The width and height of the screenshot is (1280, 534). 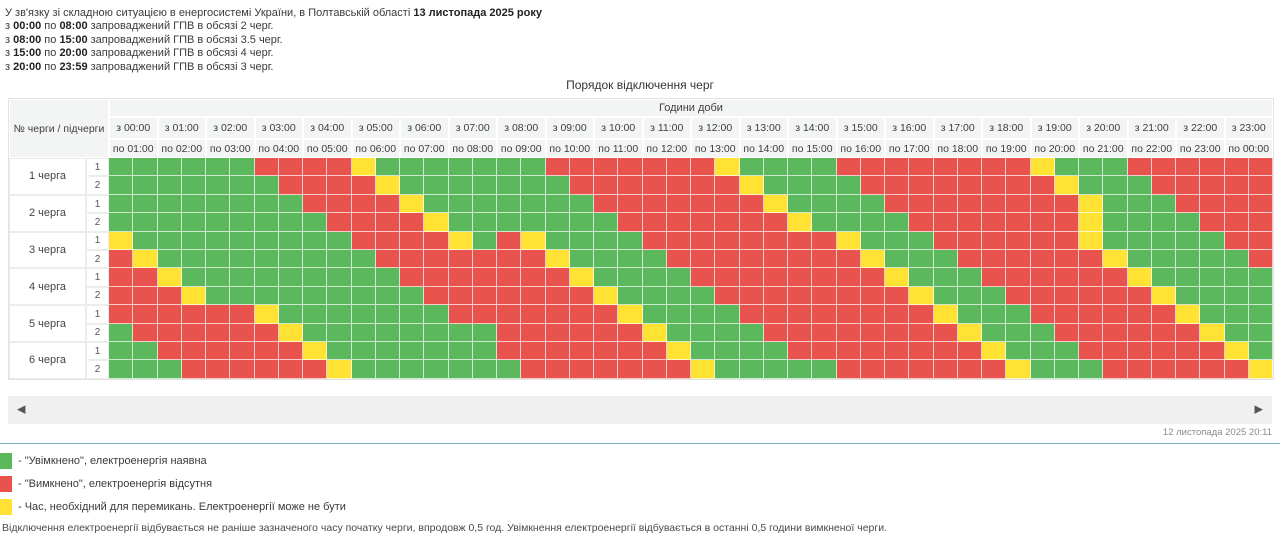 I want to click on horizontal-scrollbar: ◀ ▶, so click(x=640, y=409).